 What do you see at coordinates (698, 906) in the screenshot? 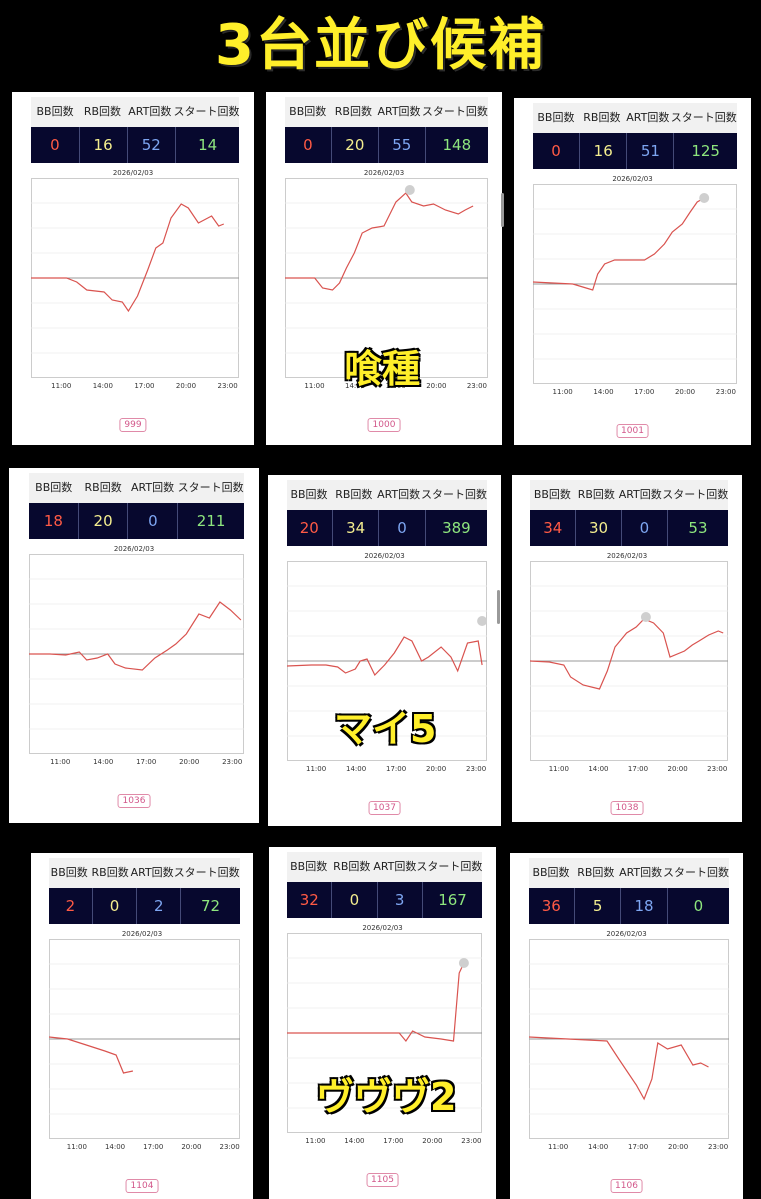
I see `start-count: 0` at bounding box center [698, 906].